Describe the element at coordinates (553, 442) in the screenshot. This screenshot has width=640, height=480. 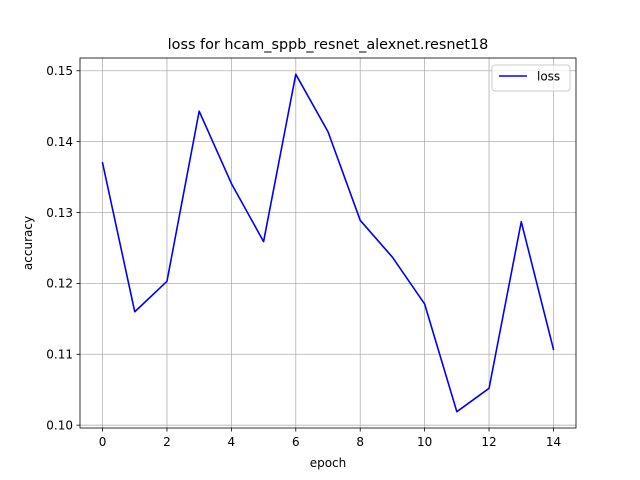
I see `x-tick-label-14: 14` at that location.